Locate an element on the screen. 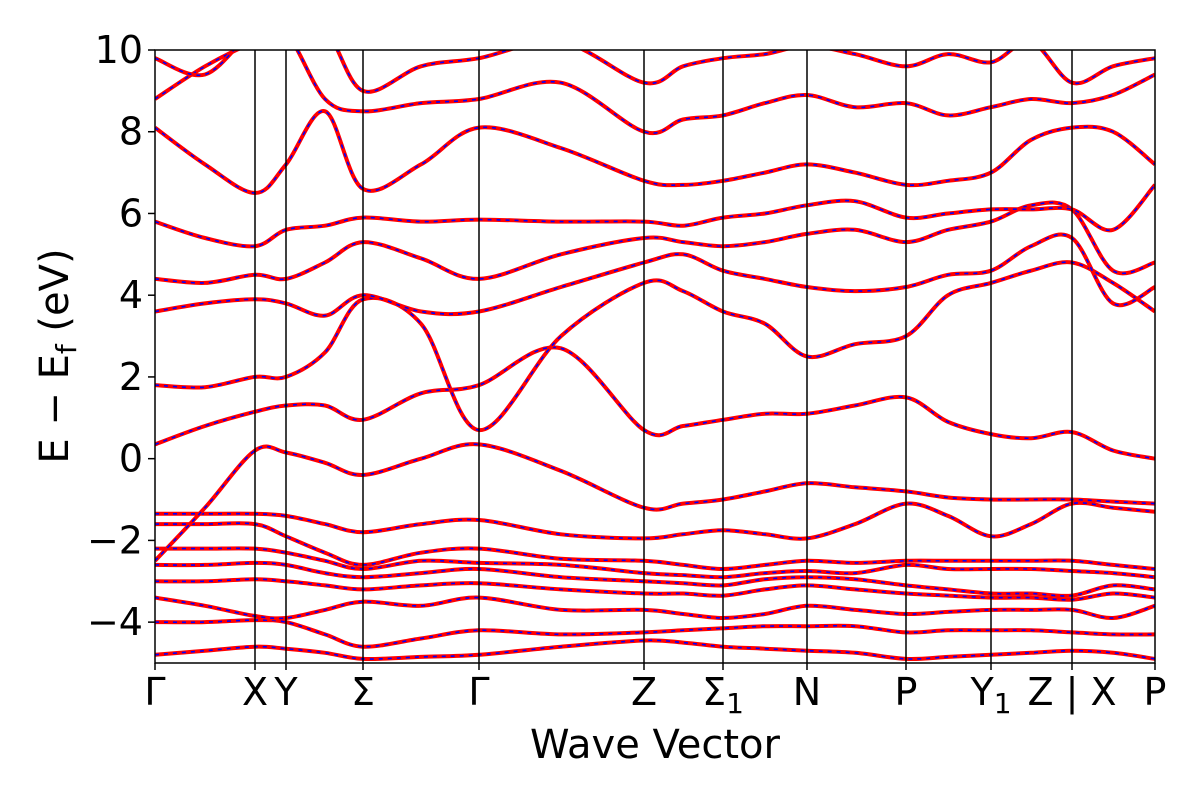  x-tick-label-6: Z is located at coordinates (644, 692).